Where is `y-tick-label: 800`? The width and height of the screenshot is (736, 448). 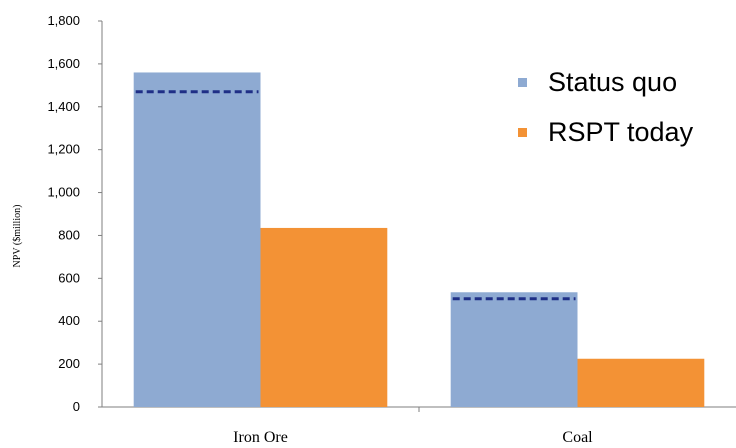 y-tick-label: 800 is located at coordinates (69, 234).